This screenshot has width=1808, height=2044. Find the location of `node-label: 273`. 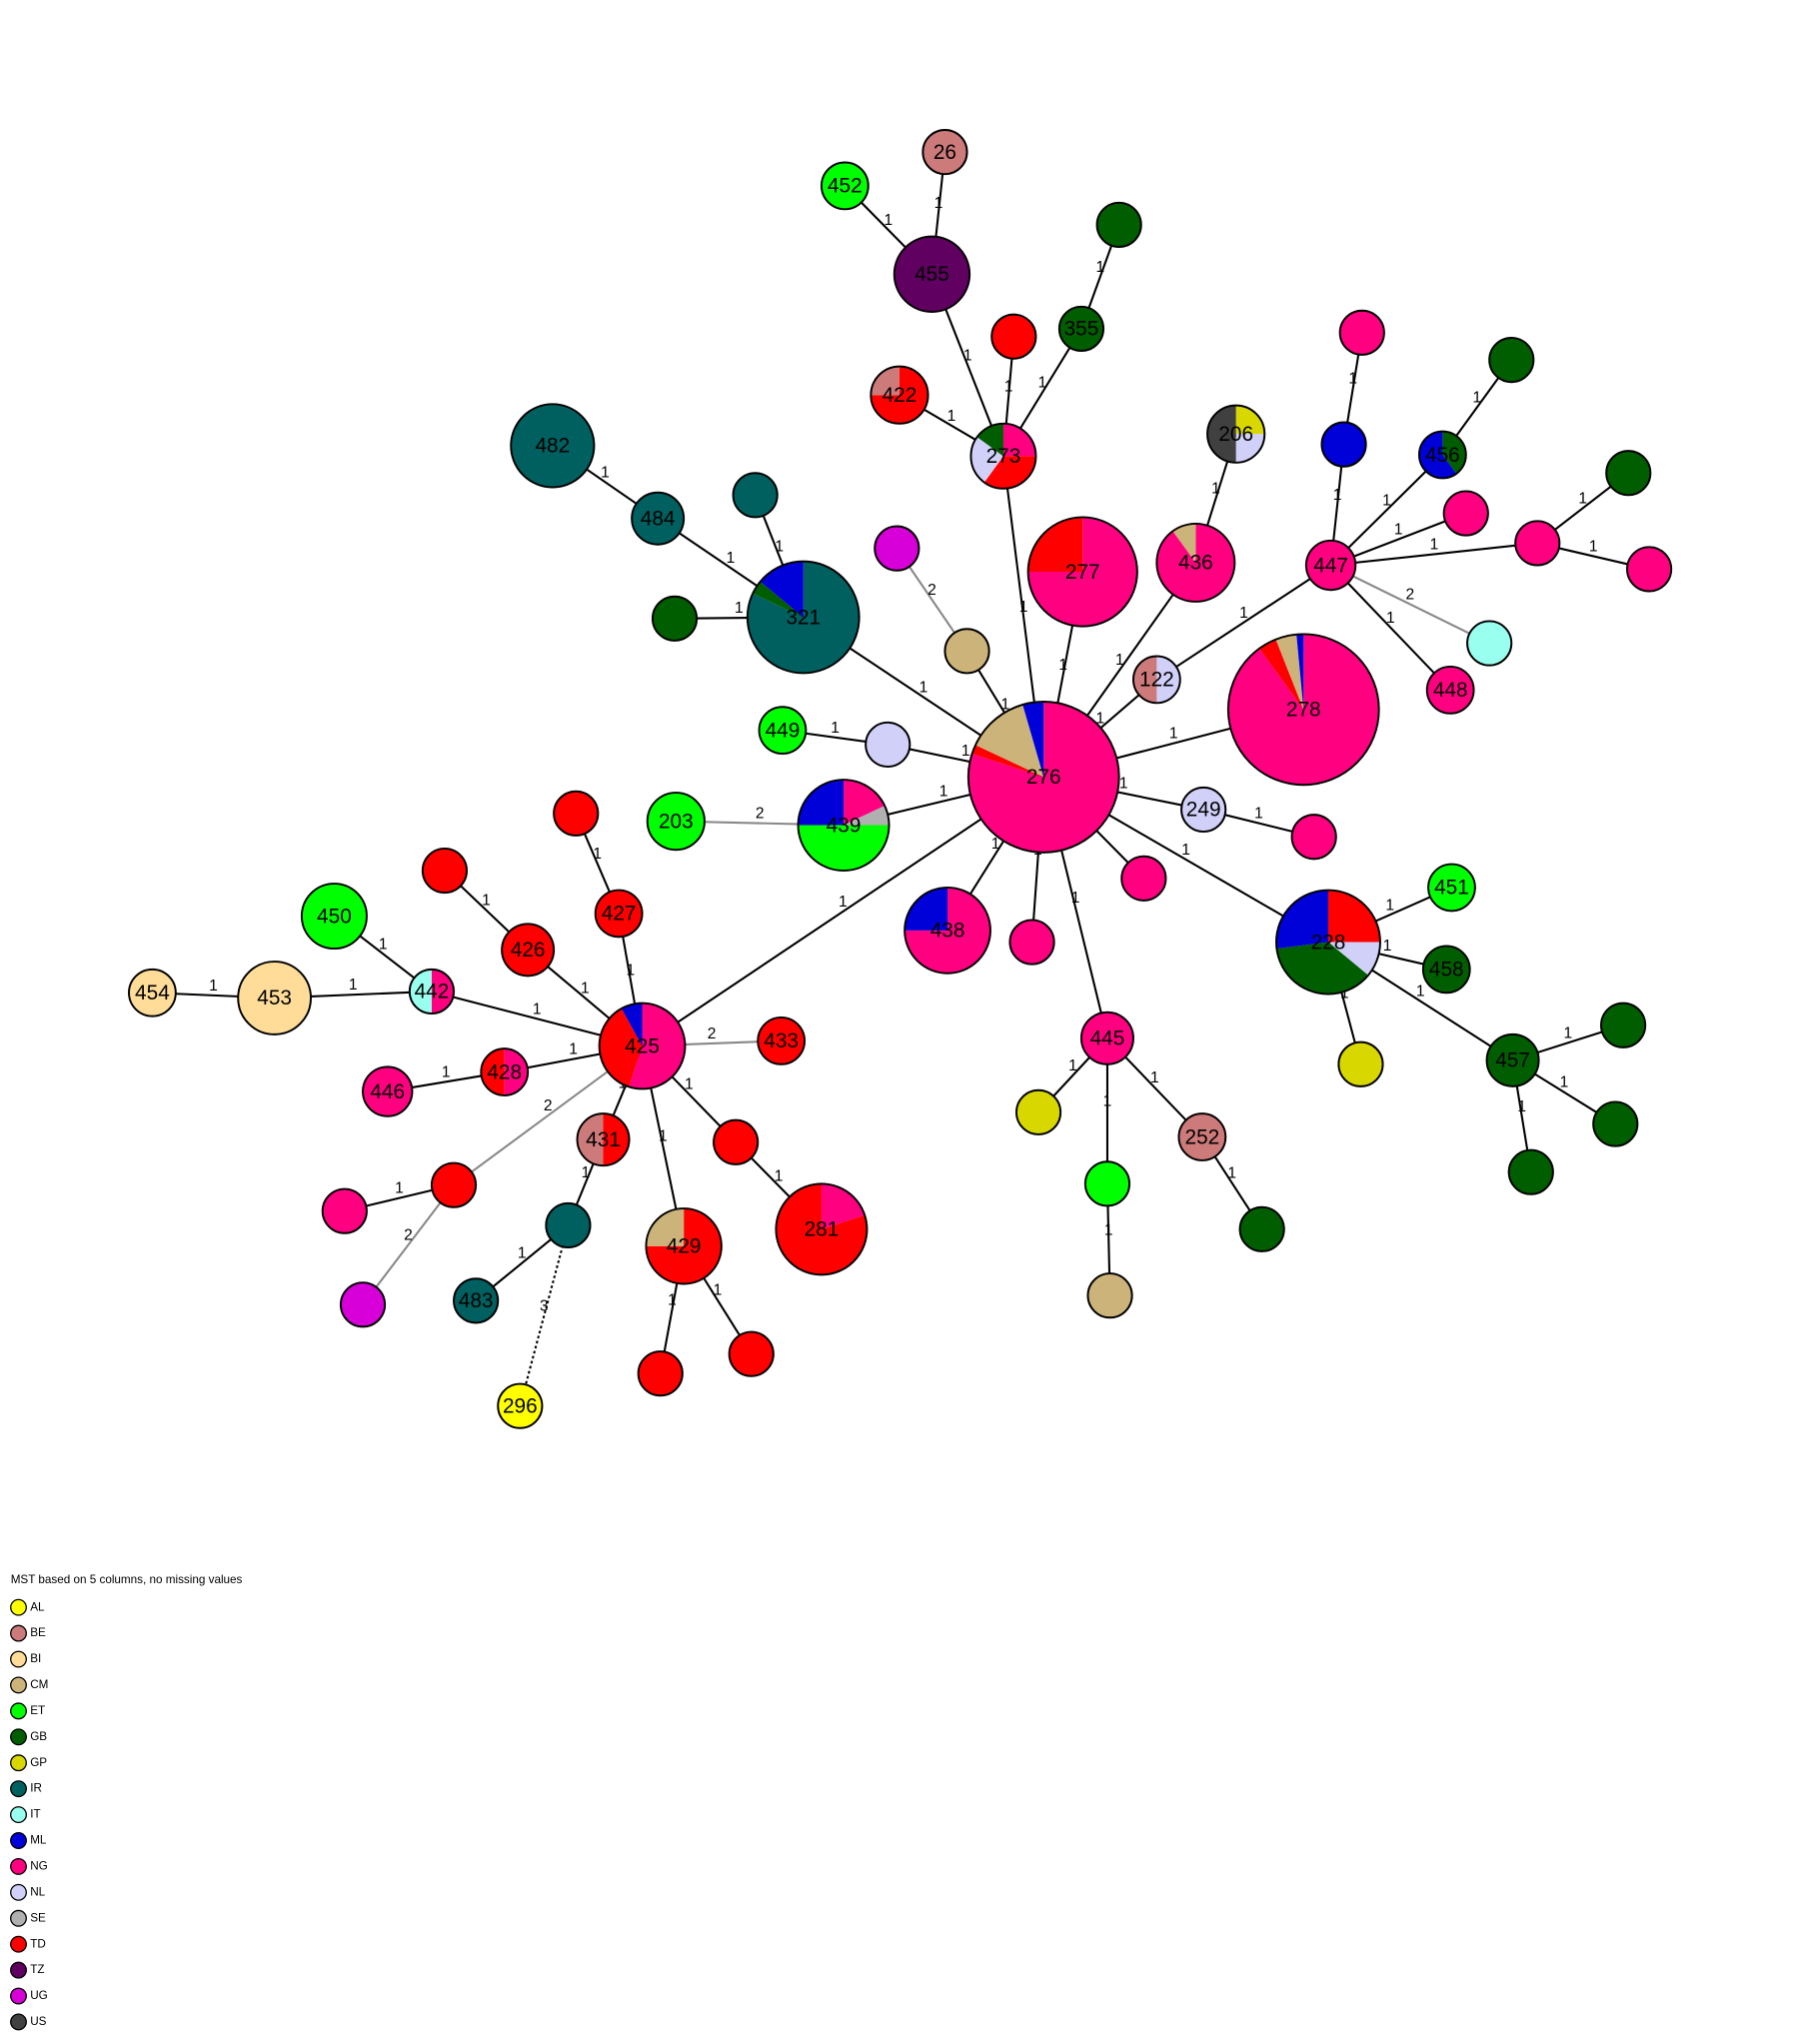

node-label: 273 is located at coordinates (1003, 456).